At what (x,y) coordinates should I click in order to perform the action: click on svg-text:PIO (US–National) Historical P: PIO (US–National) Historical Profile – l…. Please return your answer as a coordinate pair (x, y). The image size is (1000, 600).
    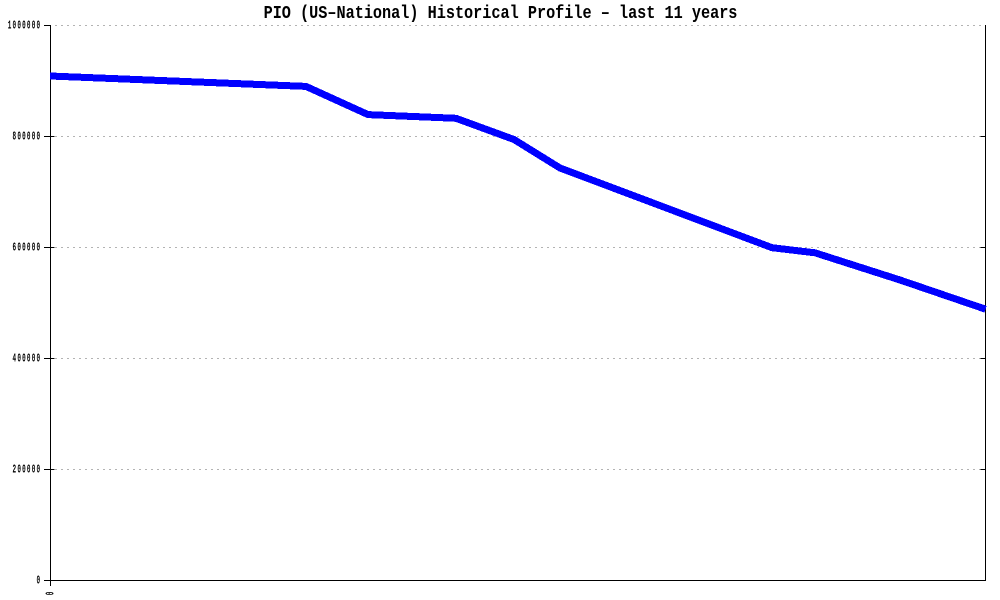
    Looking at the image, I should click on (501, 14).